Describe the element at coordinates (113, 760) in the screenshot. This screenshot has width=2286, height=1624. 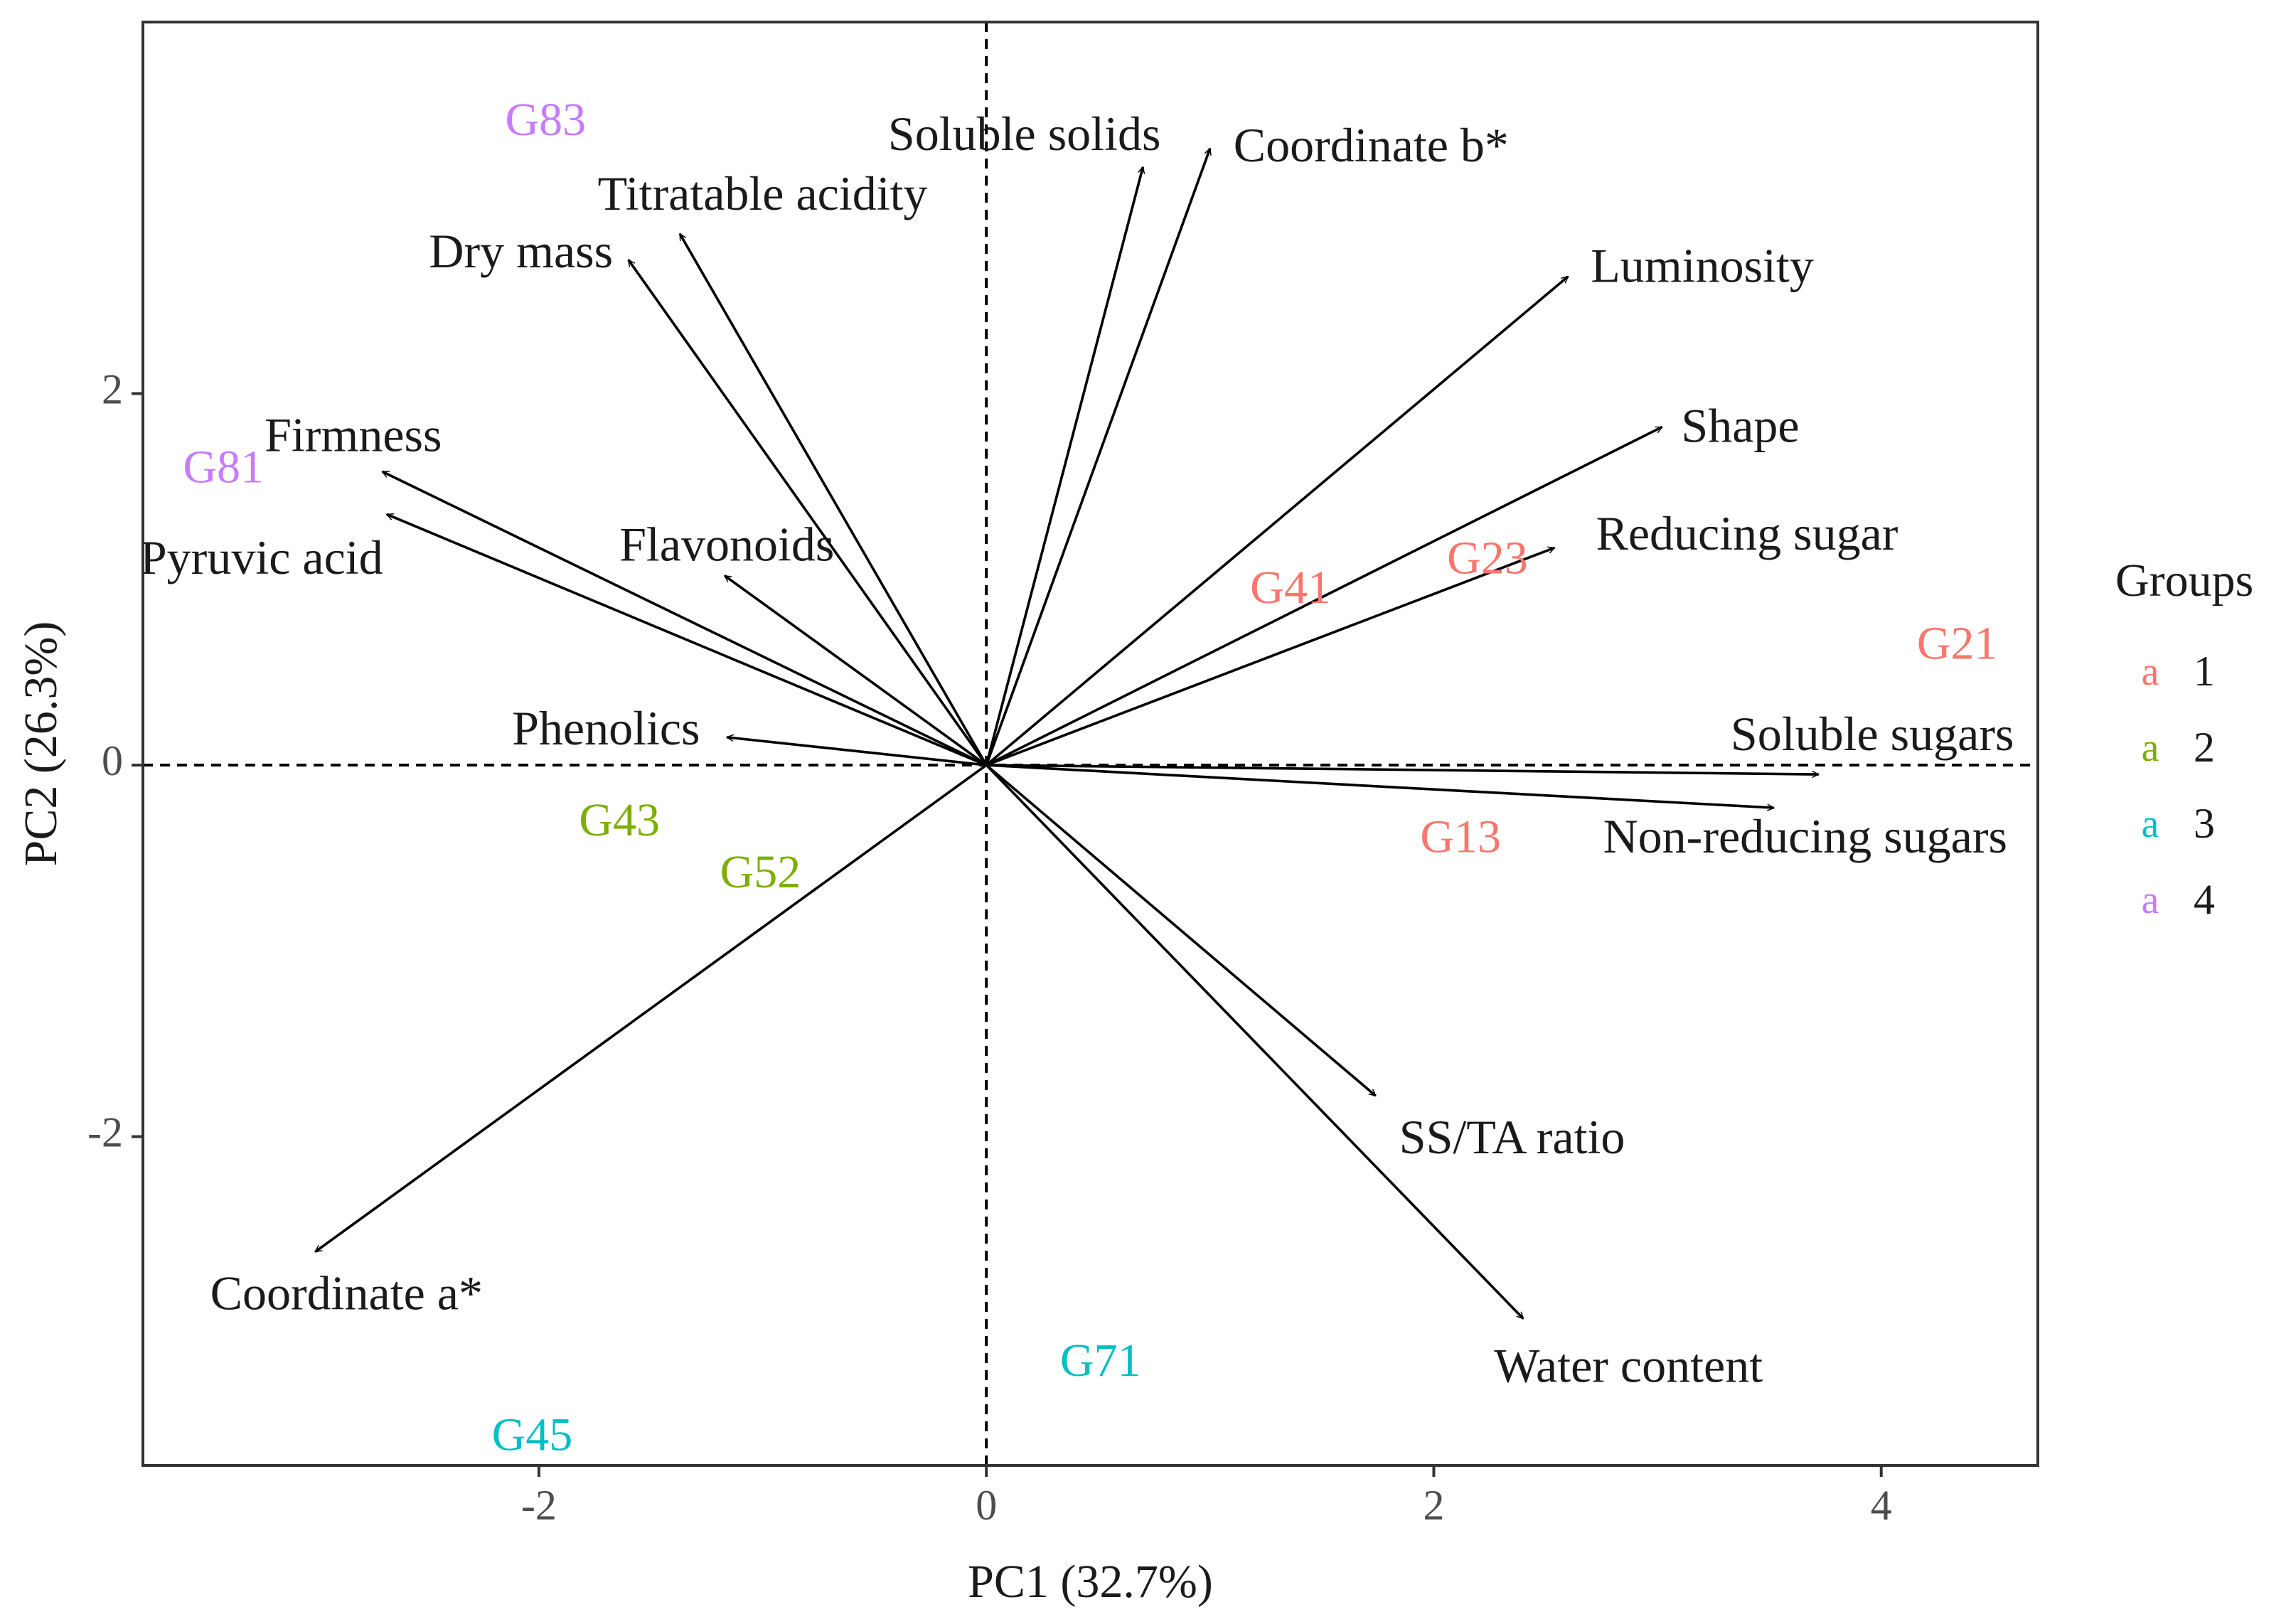
I see `y-tick-label: 0` at that location.